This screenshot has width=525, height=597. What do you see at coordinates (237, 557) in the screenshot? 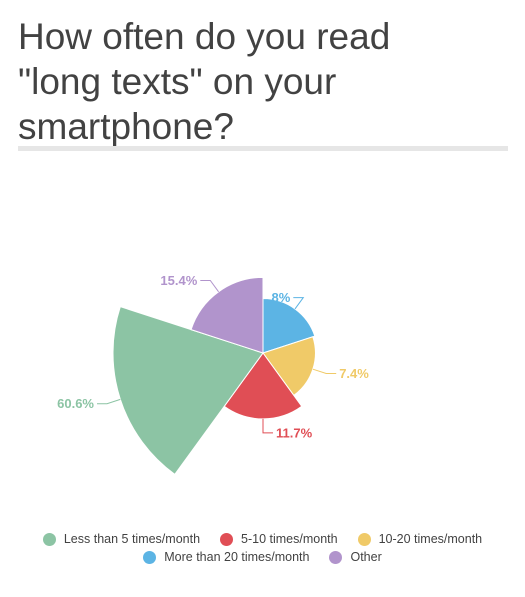
I see `legend-label: More than 20 times/month` at bounding box center [237, 557].